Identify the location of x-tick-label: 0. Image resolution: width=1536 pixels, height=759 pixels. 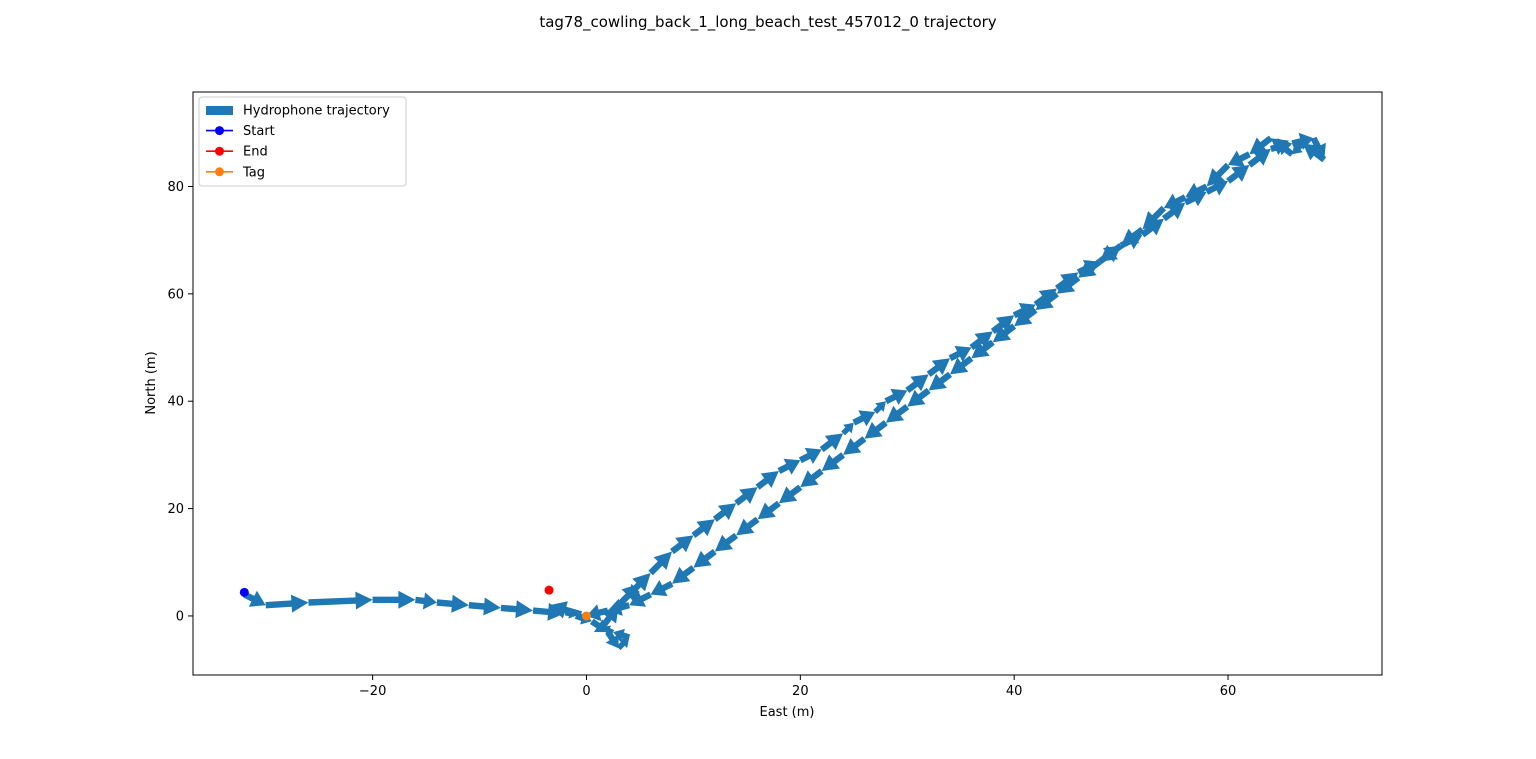
(586, 691).